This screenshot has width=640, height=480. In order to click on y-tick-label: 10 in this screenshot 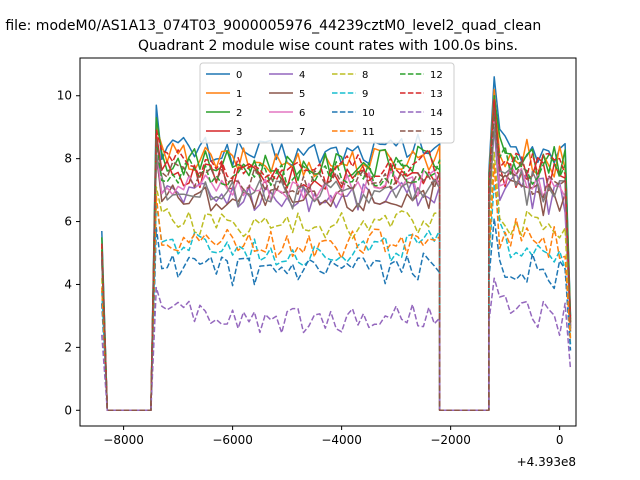, I will do `click(64, 96)`.